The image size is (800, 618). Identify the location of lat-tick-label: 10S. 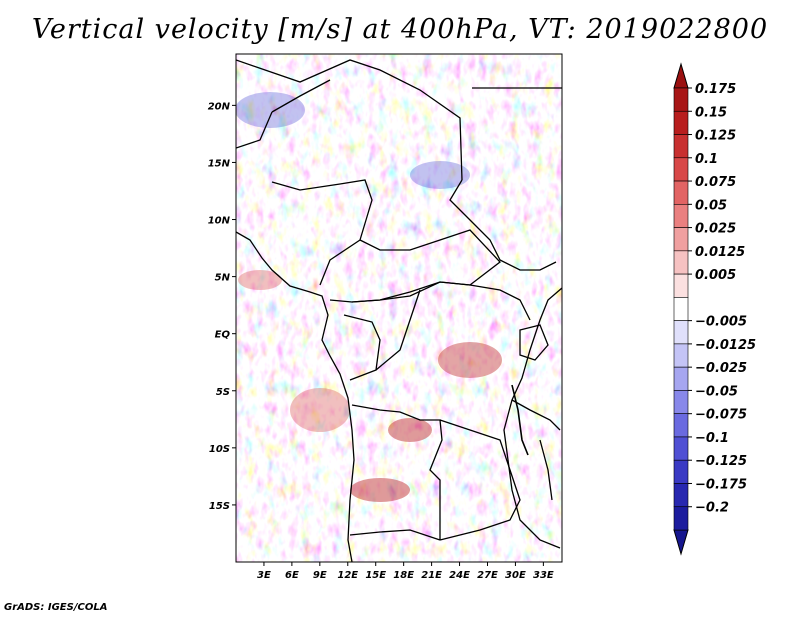
(219, 449).